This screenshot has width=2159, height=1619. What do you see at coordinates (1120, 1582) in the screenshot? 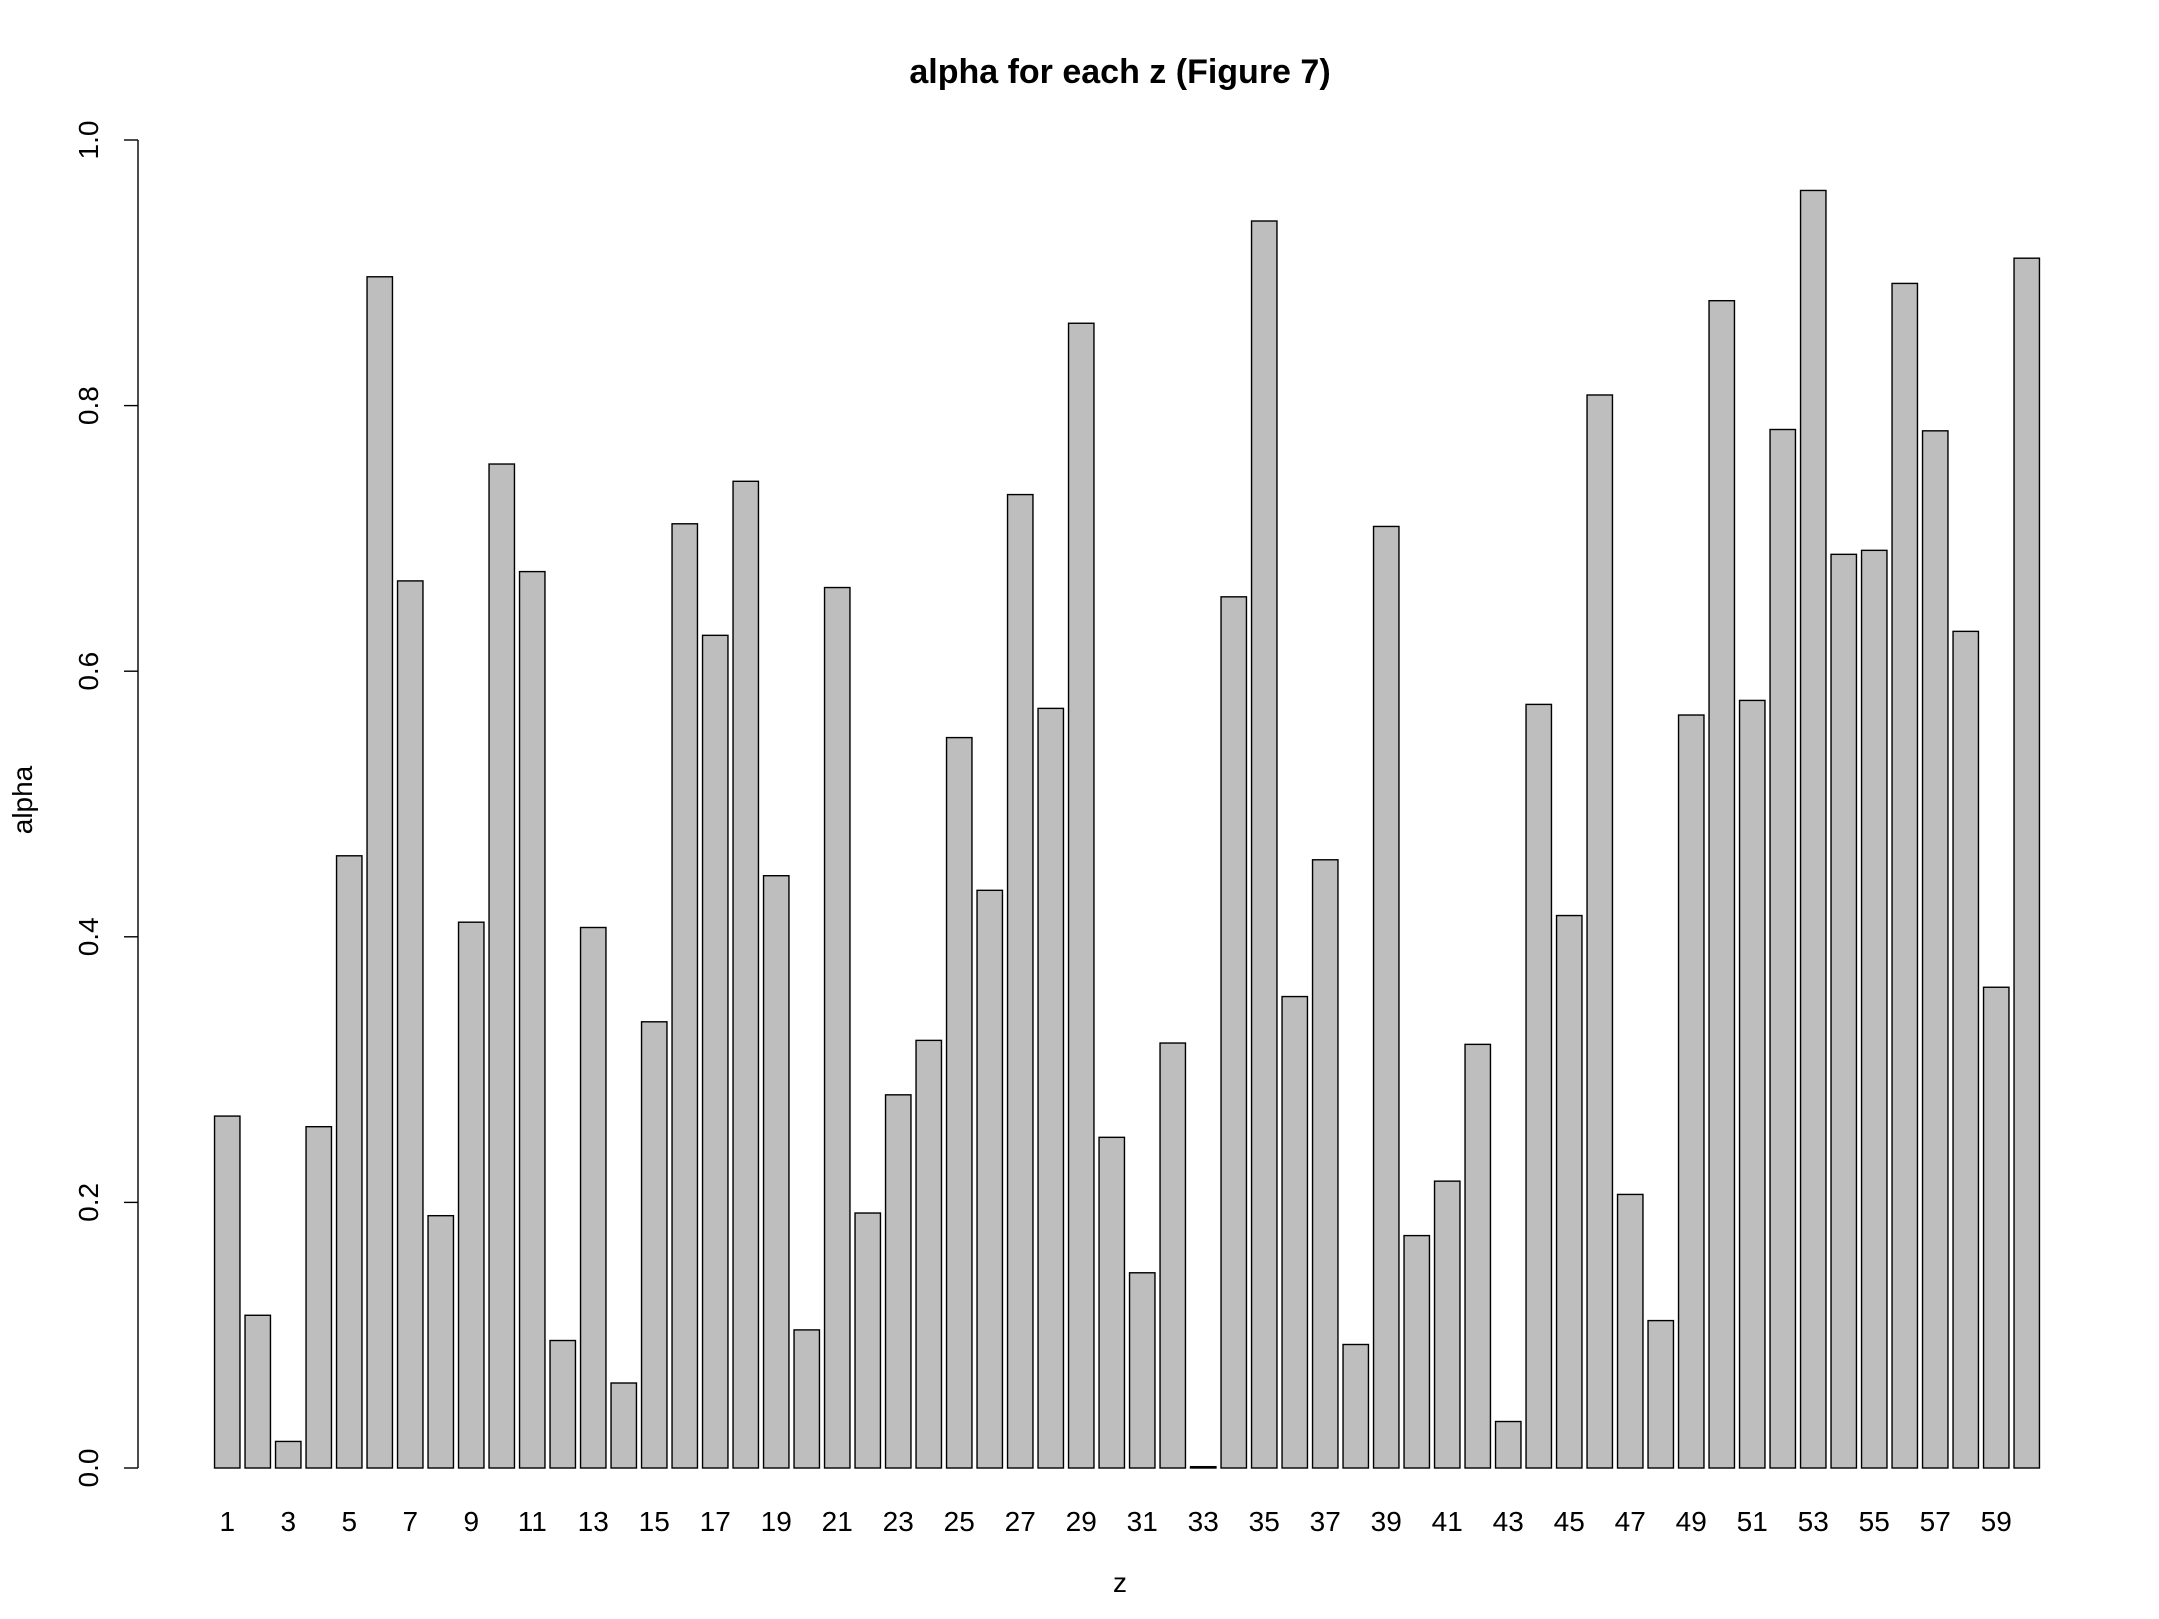
I see `x-axis-label: z` at bounding box center [1120, 1582].